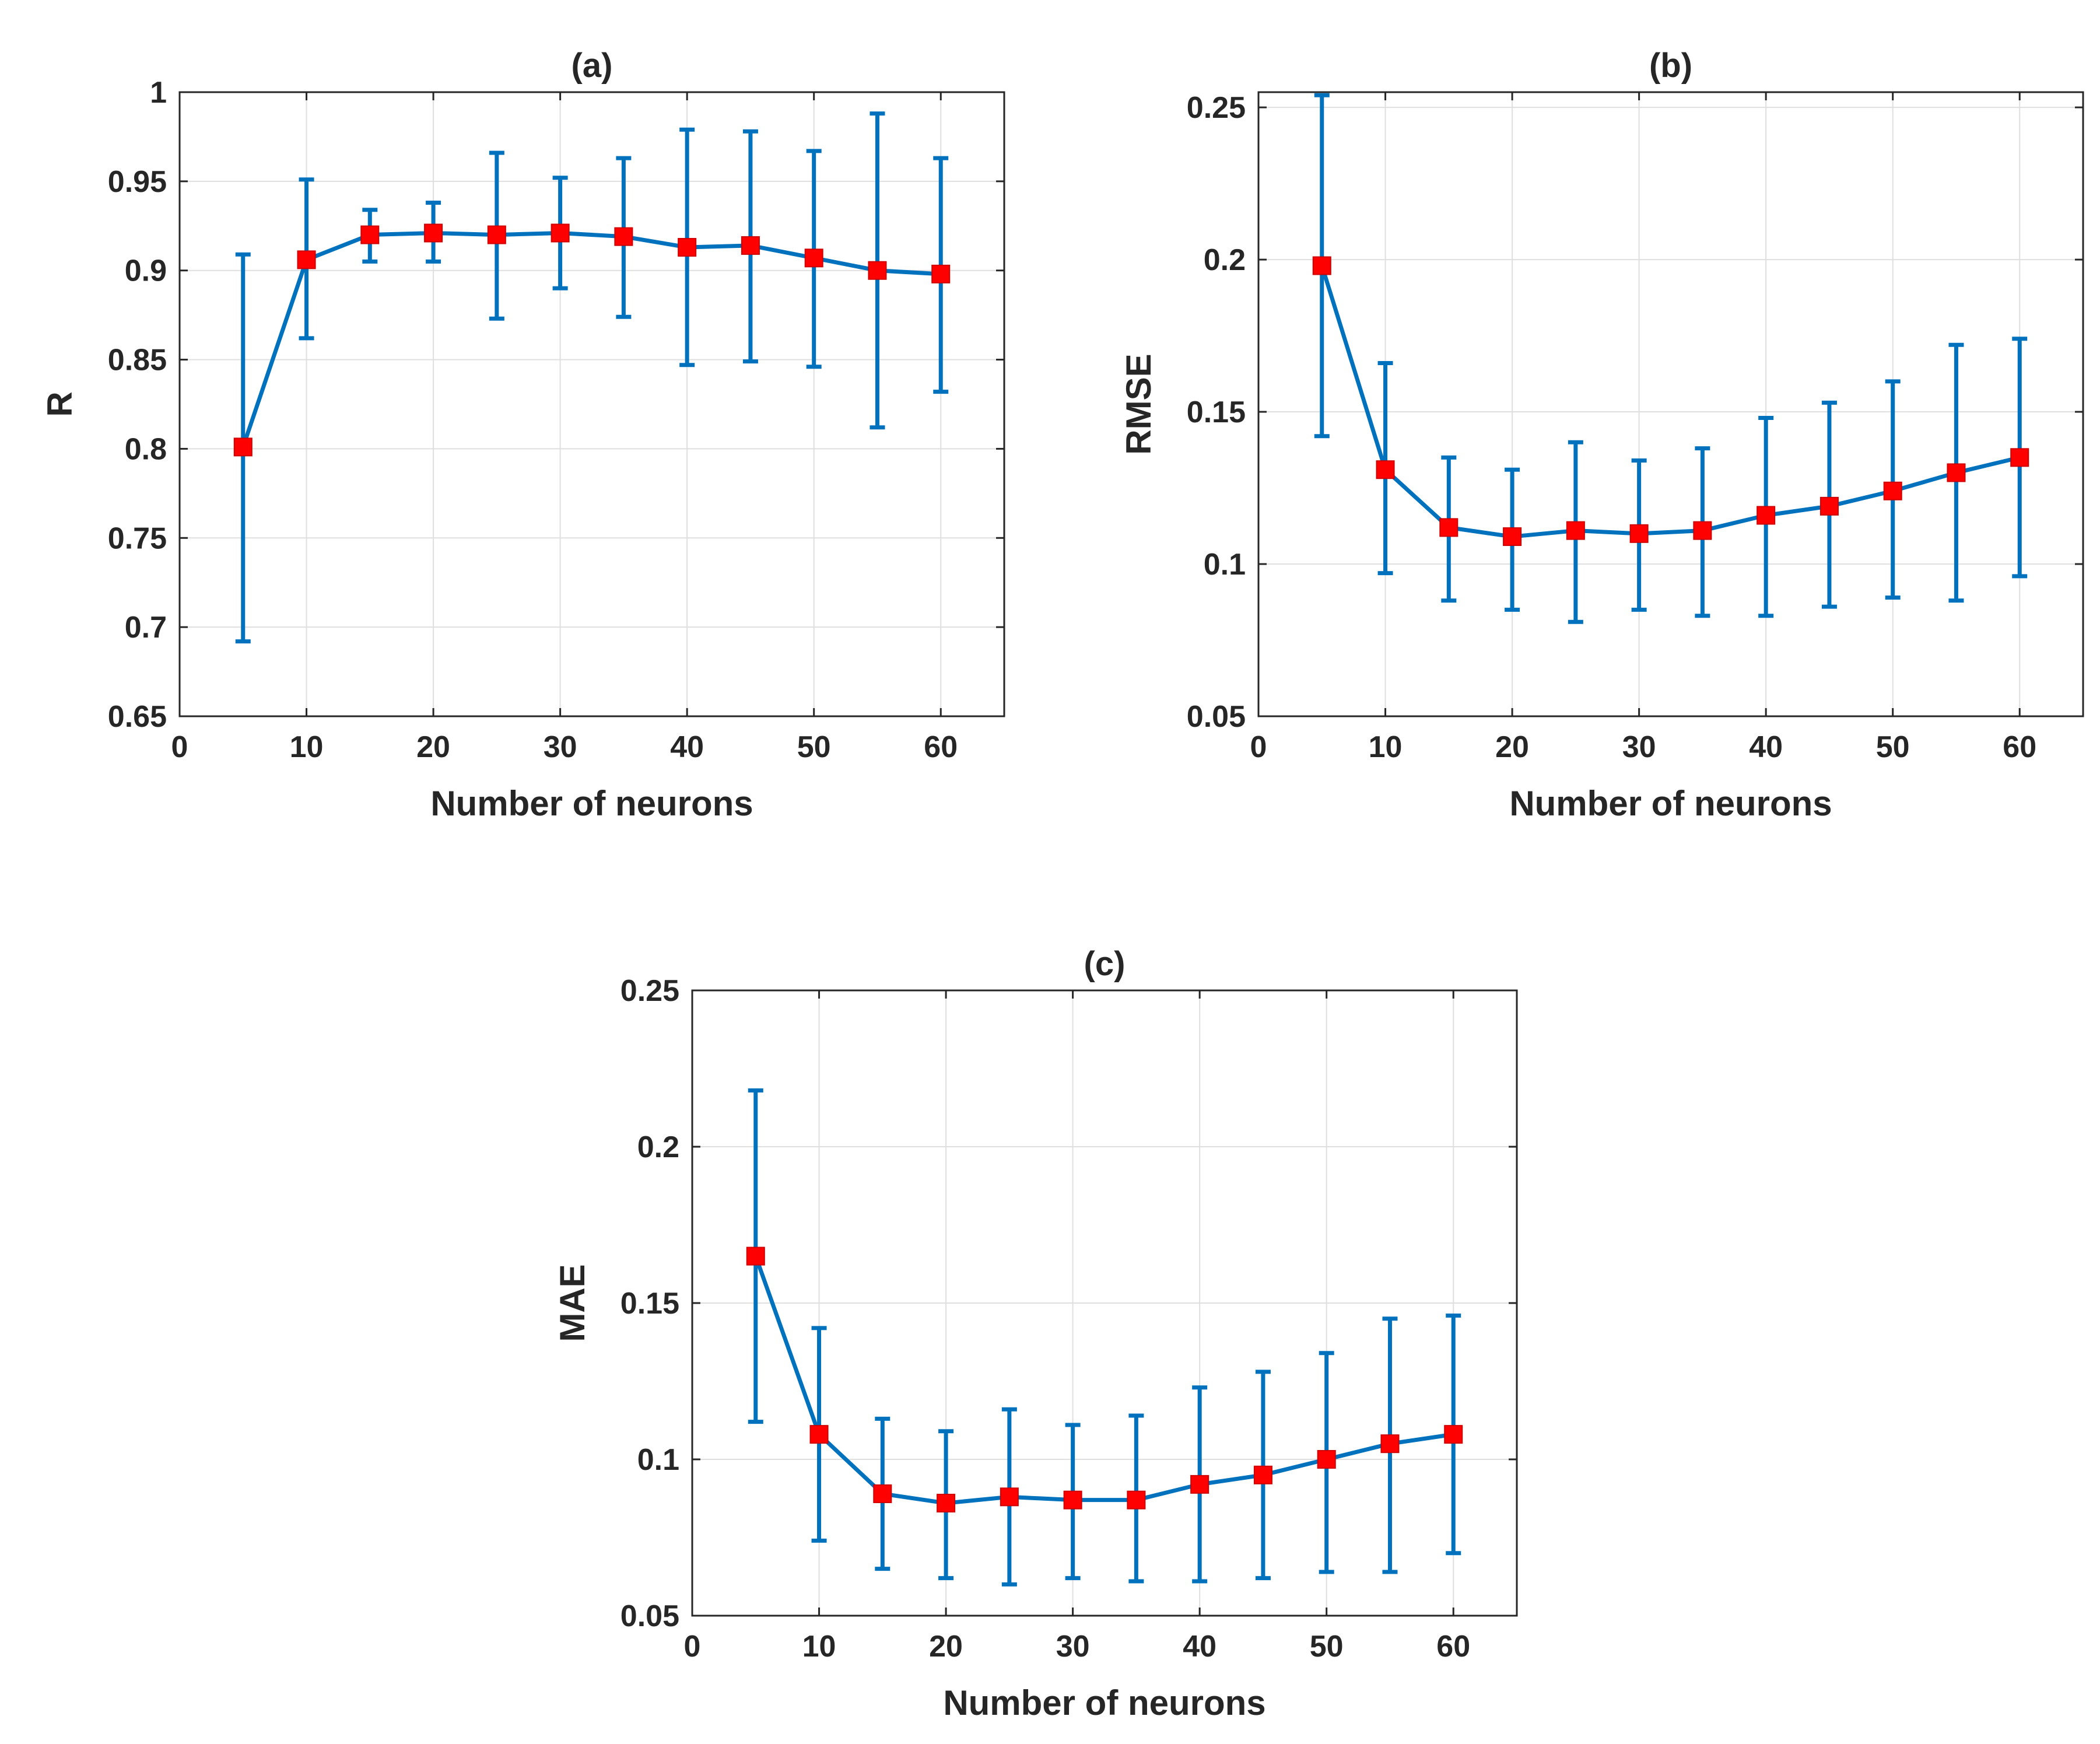 The height and width of the screenshot is (1744, 2100). What do you see at coordinates (158, 93) in the screenshot?
I see `y-tick-label: 1` at bounding box center [158, 93].